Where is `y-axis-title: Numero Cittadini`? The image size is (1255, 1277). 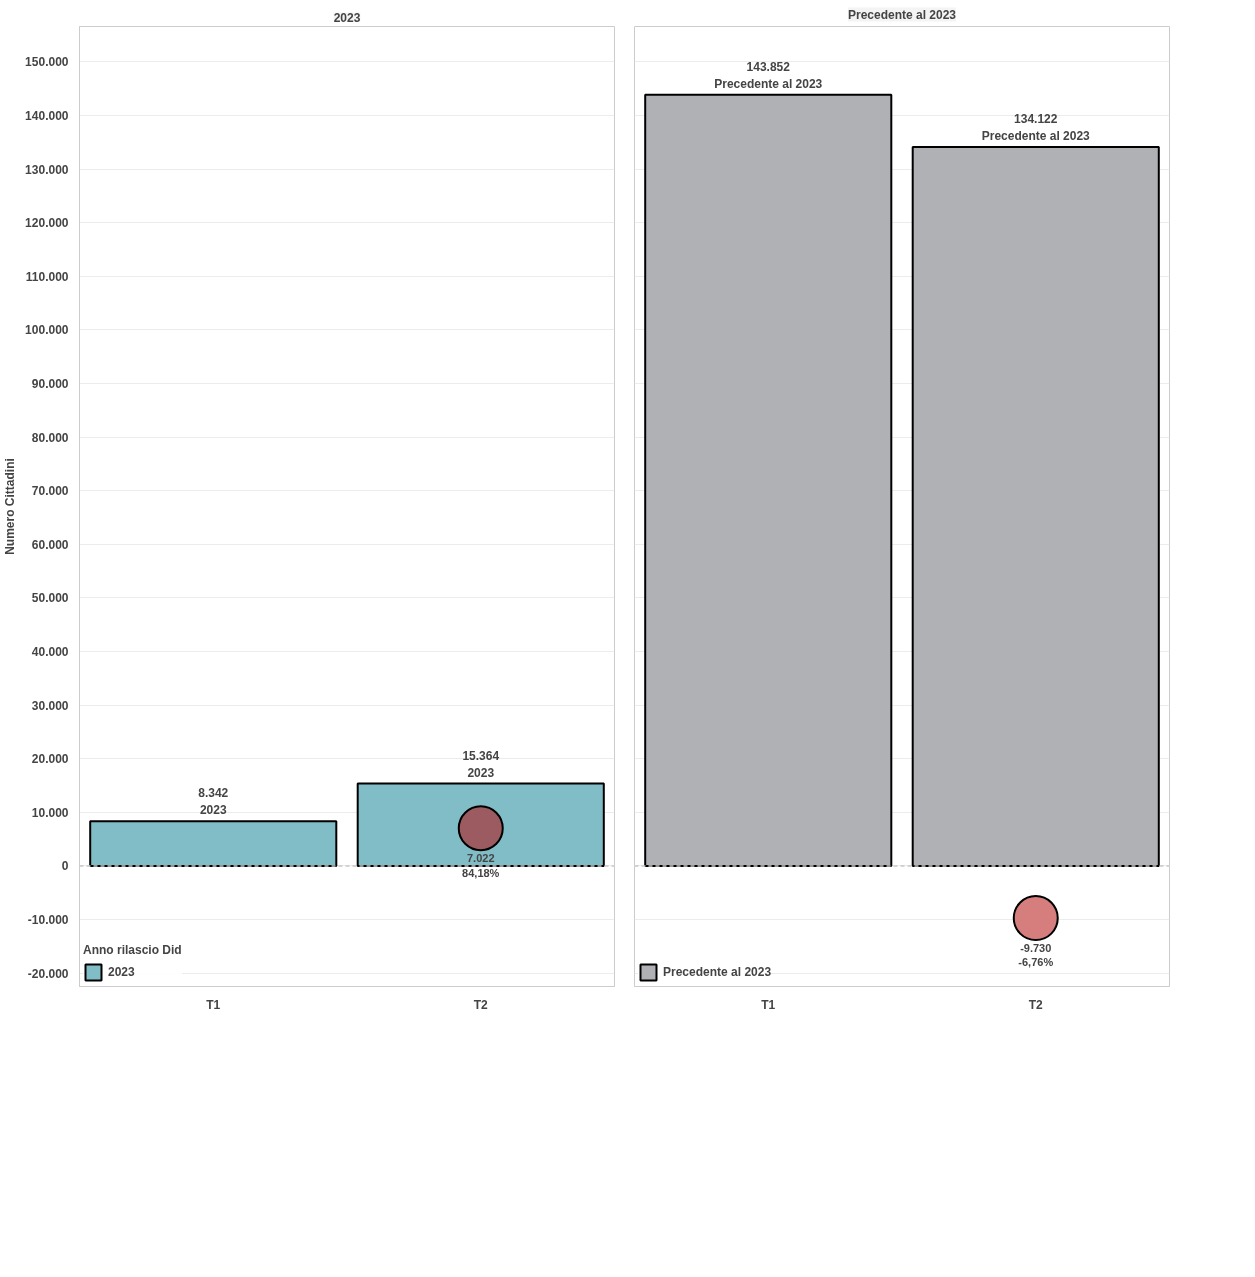 y-axis-title: Numero Cittadini is located at coordinates (10, 506).